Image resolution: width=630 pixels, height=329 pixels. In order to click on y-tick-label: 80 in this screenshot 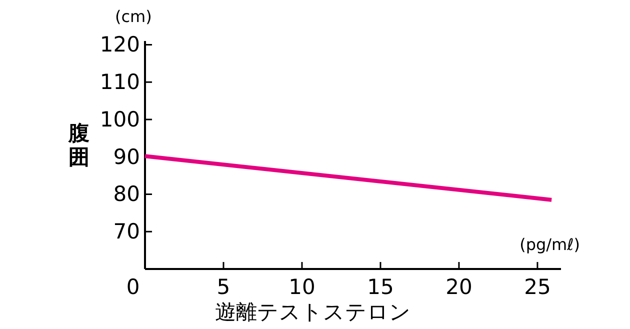, I will do `click(126, 194)`.